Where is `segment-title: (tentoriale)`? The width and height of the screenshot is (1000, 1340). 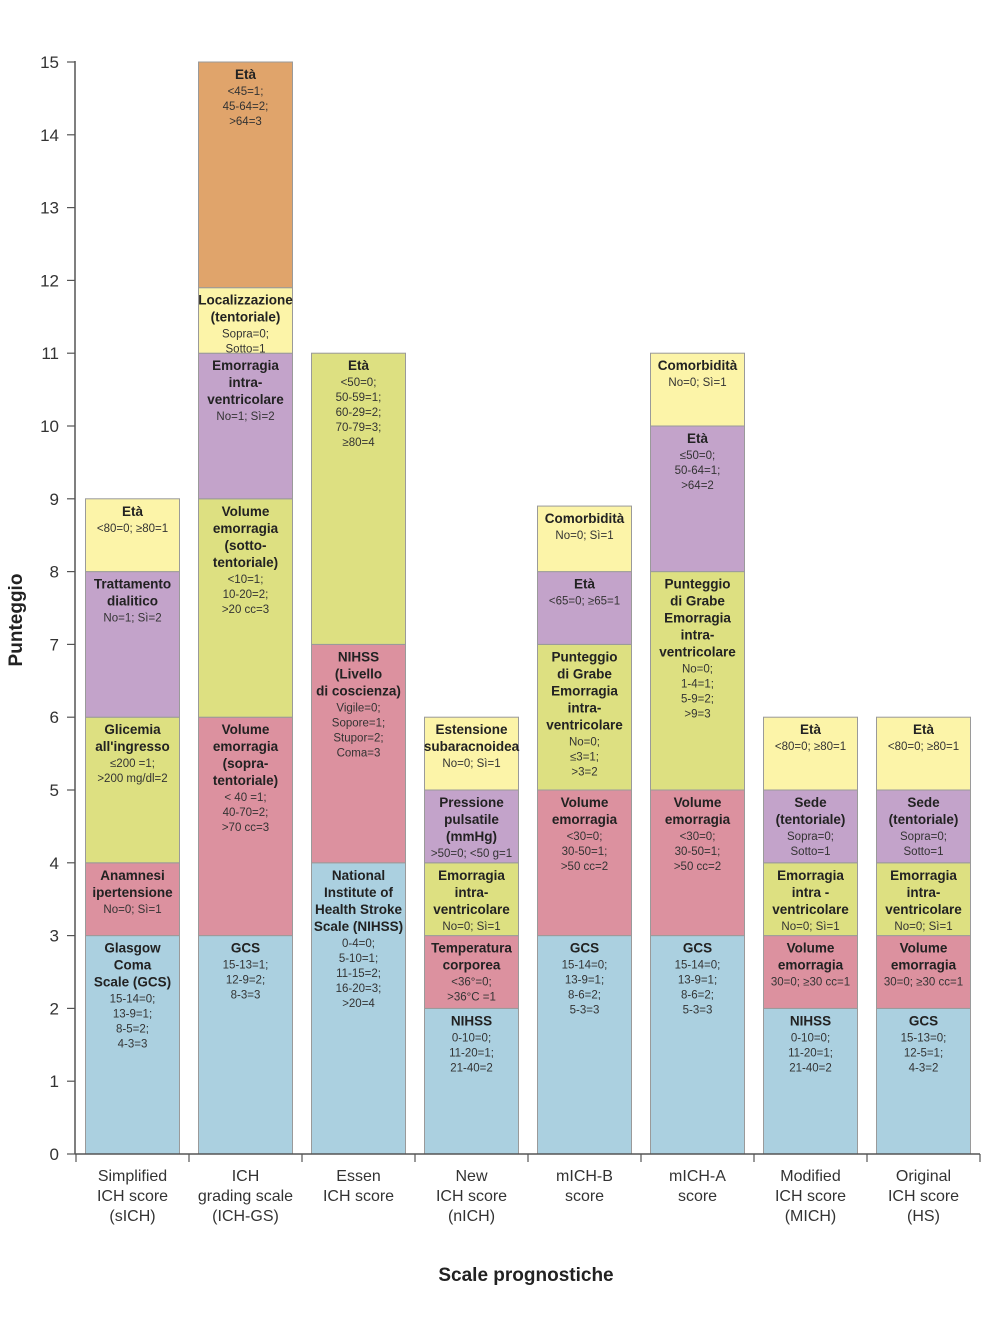
segment-title: (tentoriale) is located at coordinates (924, 819).